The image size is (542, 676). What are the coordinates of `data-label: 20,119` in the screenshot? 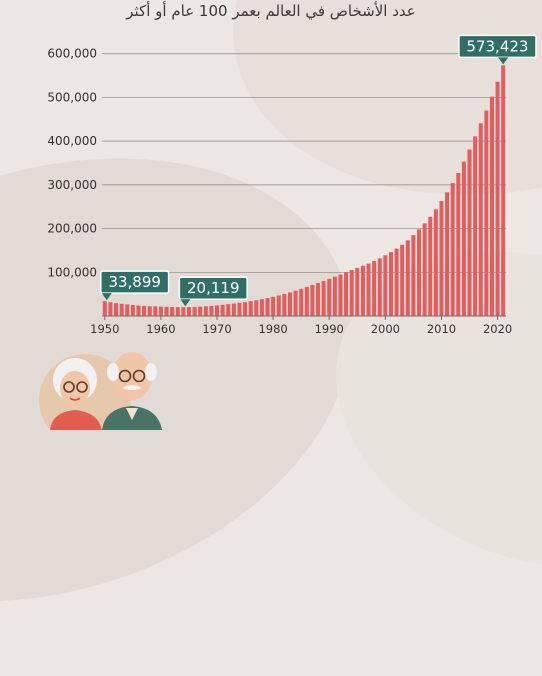 It's located at (213, 288).